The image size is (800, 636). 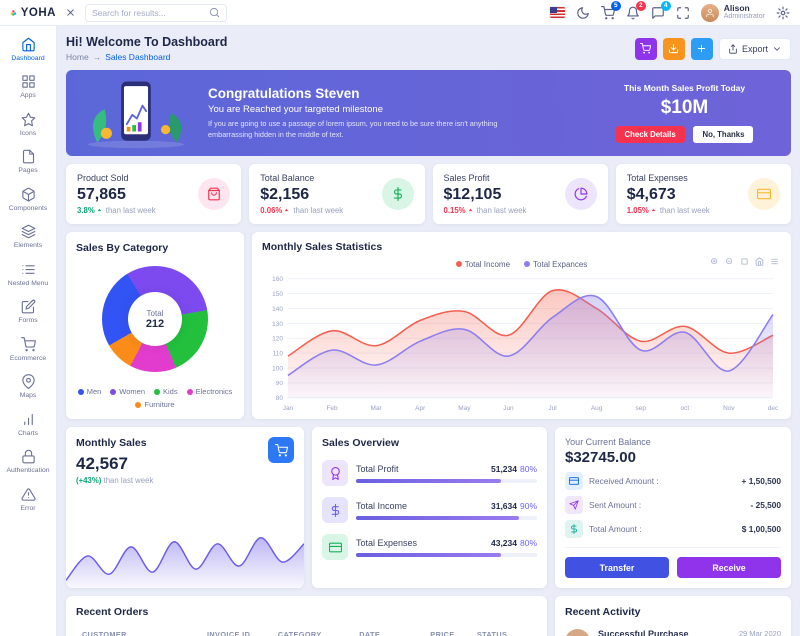 I want to click on stat-value: $4,673, so click(x=651, y=194).